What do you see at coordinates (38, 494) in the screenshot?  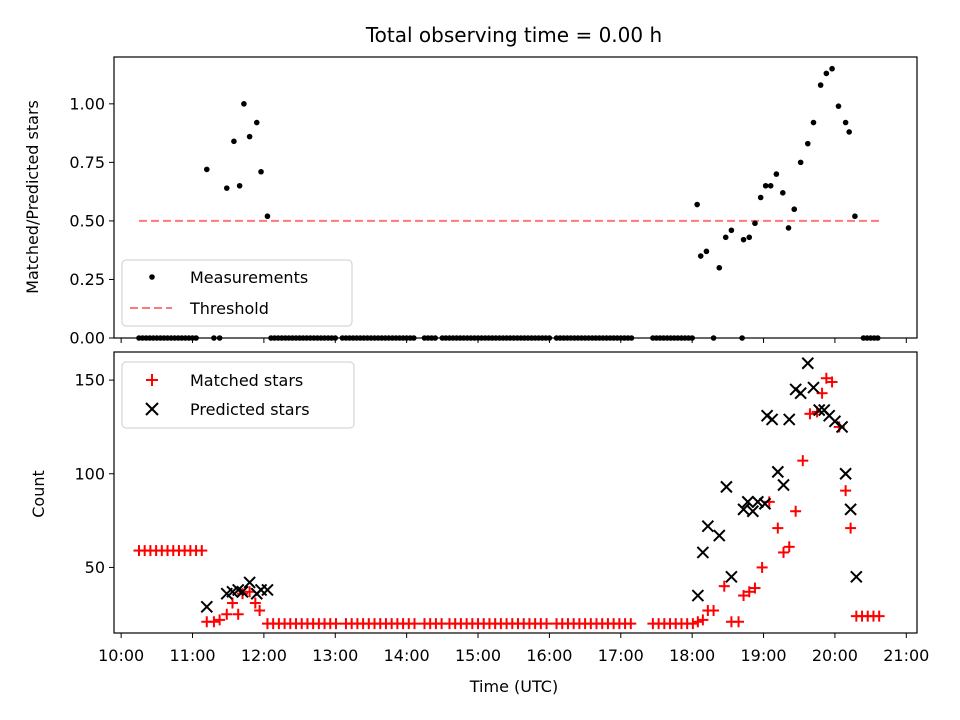 I see `bottom-y-axis-label: Count` at bounding box center [38, 494].